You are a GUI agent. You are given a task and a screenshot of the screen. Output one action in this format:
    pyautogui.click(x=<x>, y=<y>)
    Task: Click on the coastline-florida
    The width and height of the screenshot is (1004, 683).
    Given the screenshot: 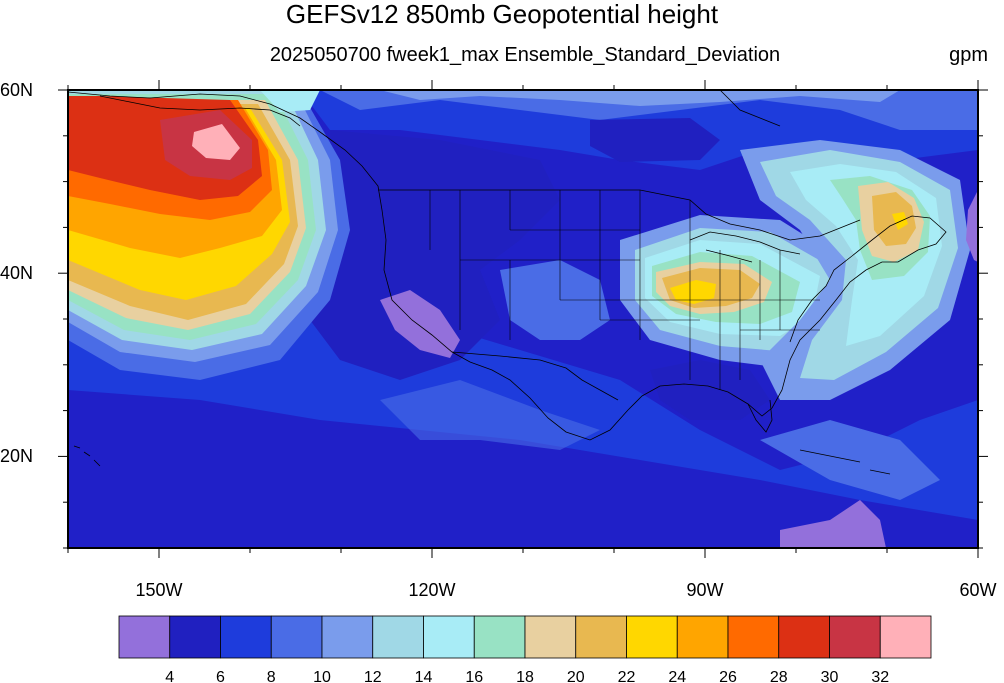 What is the action you would take?
    pyautogui.click(x=760, y=416)
    